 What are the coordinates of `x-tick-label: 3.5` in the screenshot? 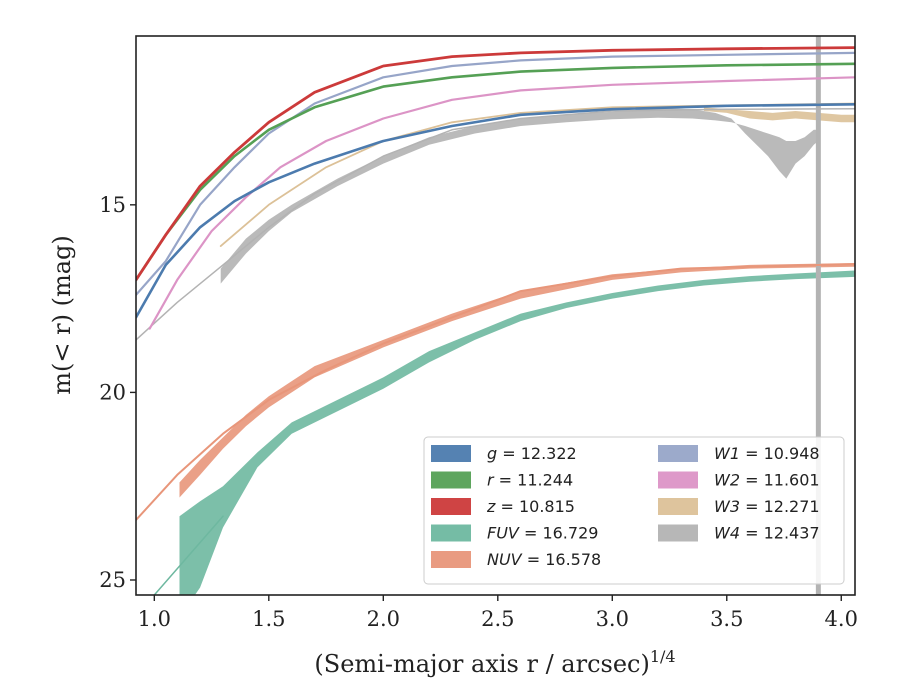 It's located at (726, 619).